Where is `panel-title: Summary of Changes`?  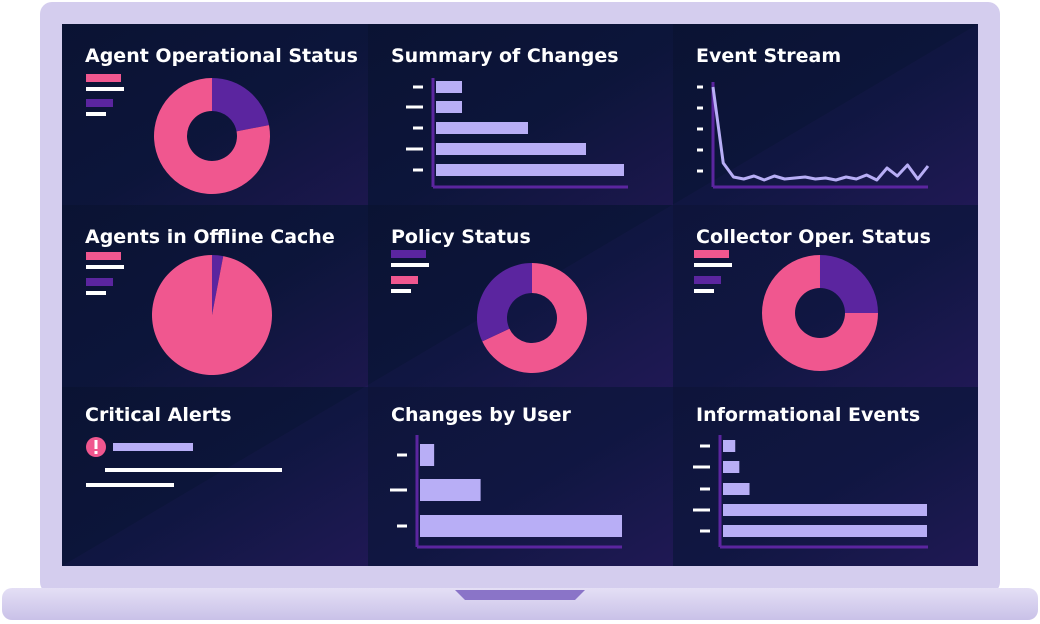
panel-title: Summary of Changes is located at coordinates (505, 56).